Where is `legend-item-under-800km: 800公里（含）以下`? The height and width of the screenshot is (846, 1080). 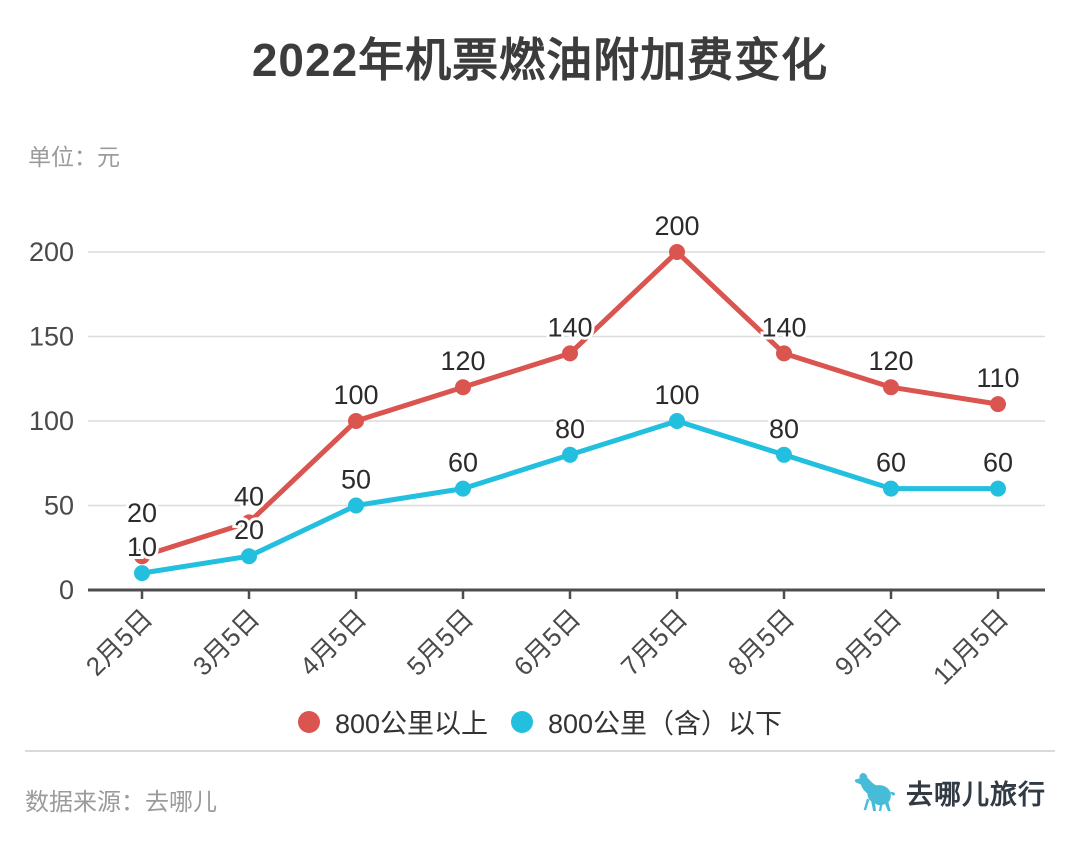 legend-item-under-800km: 800公里（含）以下 is located at coordinates (646, 721).